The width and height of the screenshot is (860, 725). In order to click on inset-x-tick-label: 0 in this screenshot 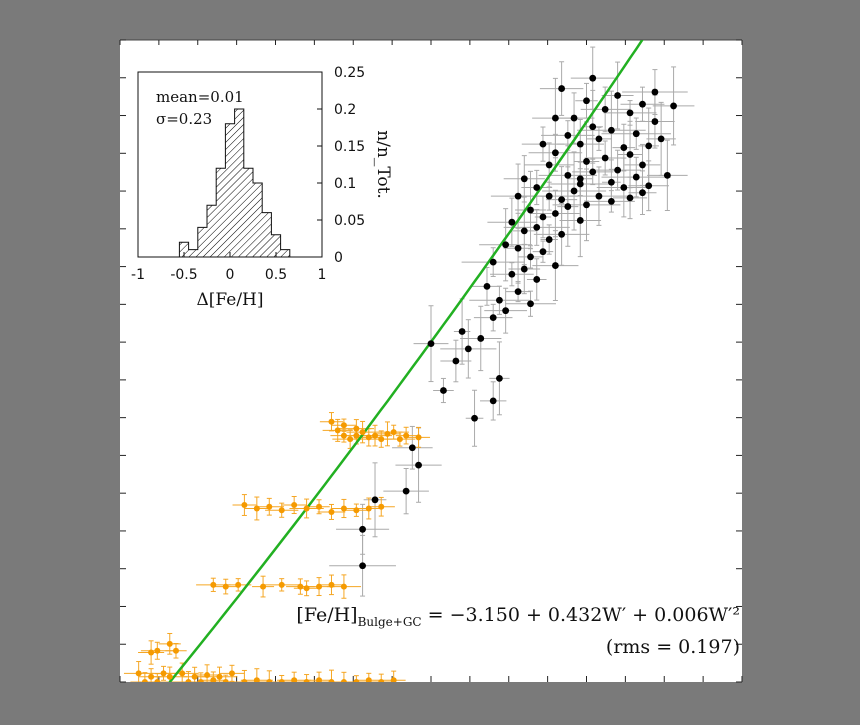, I will do `click(230, 275)`.